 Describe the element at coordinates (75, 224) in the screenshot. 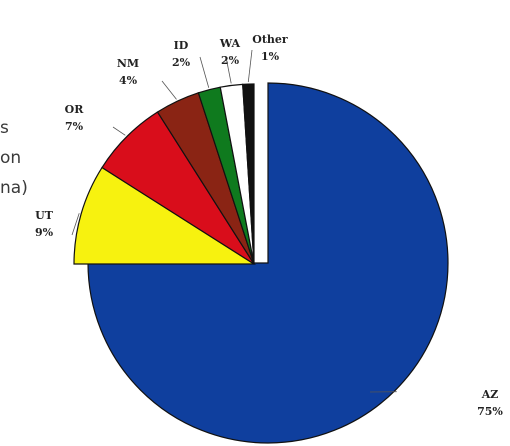

I see `leader-line-ut` at that location.